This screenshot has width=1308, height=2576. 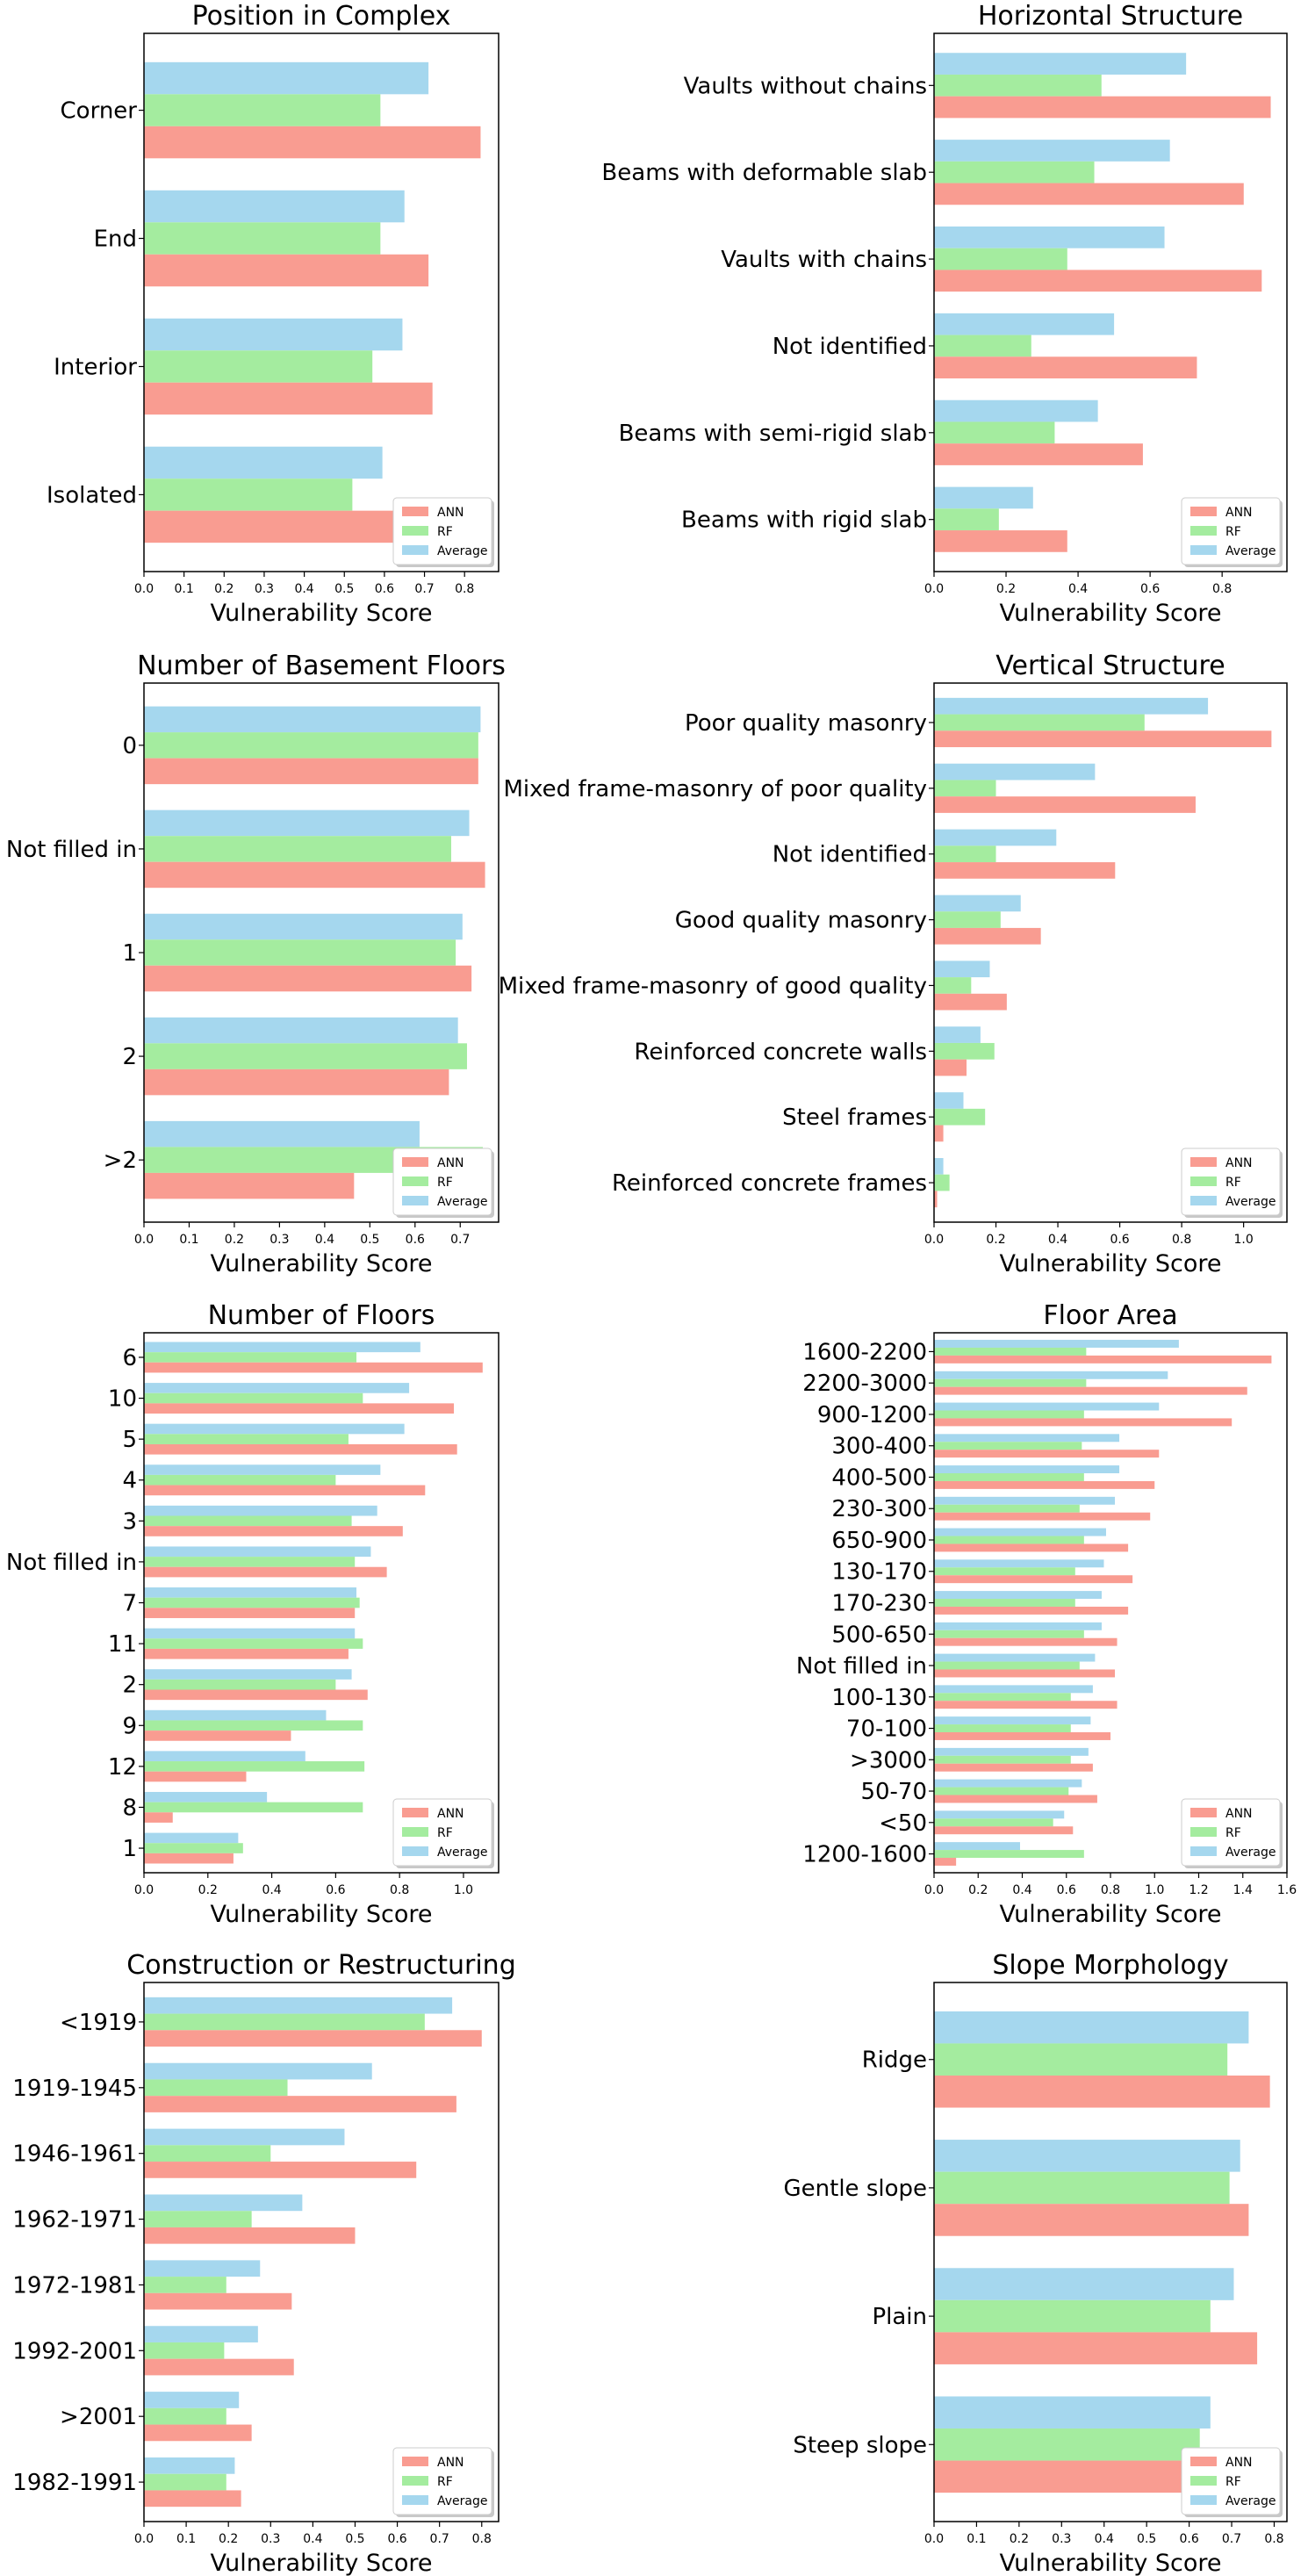 I want to click on category-label: 1992-2001, so click(x=74, y=2351).